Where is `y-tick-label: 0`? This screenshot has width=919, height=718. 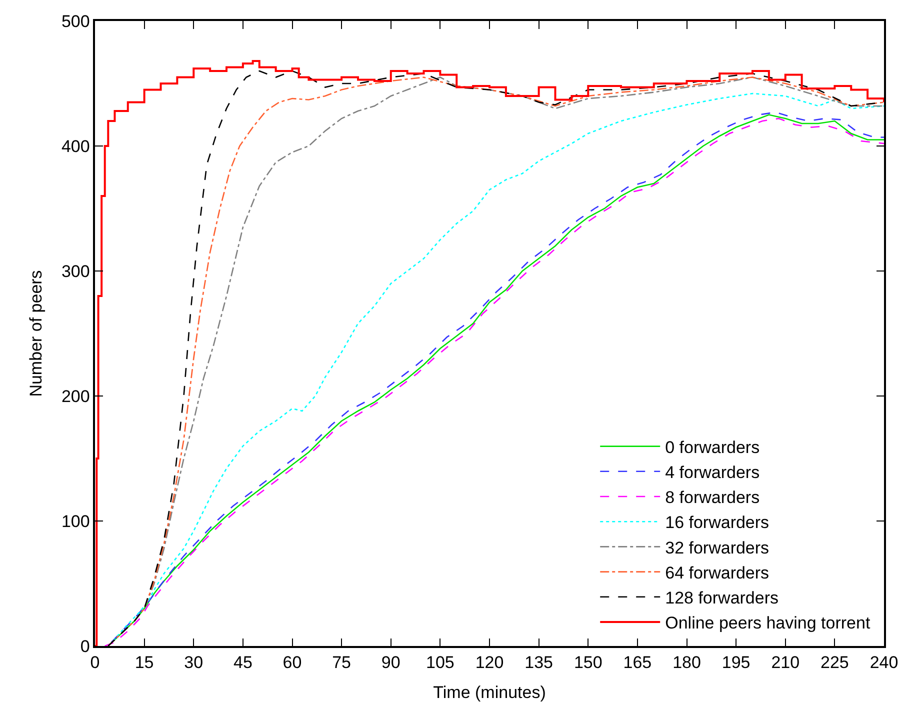 y-tick-label: 0 is located at coordinates (85, 646).